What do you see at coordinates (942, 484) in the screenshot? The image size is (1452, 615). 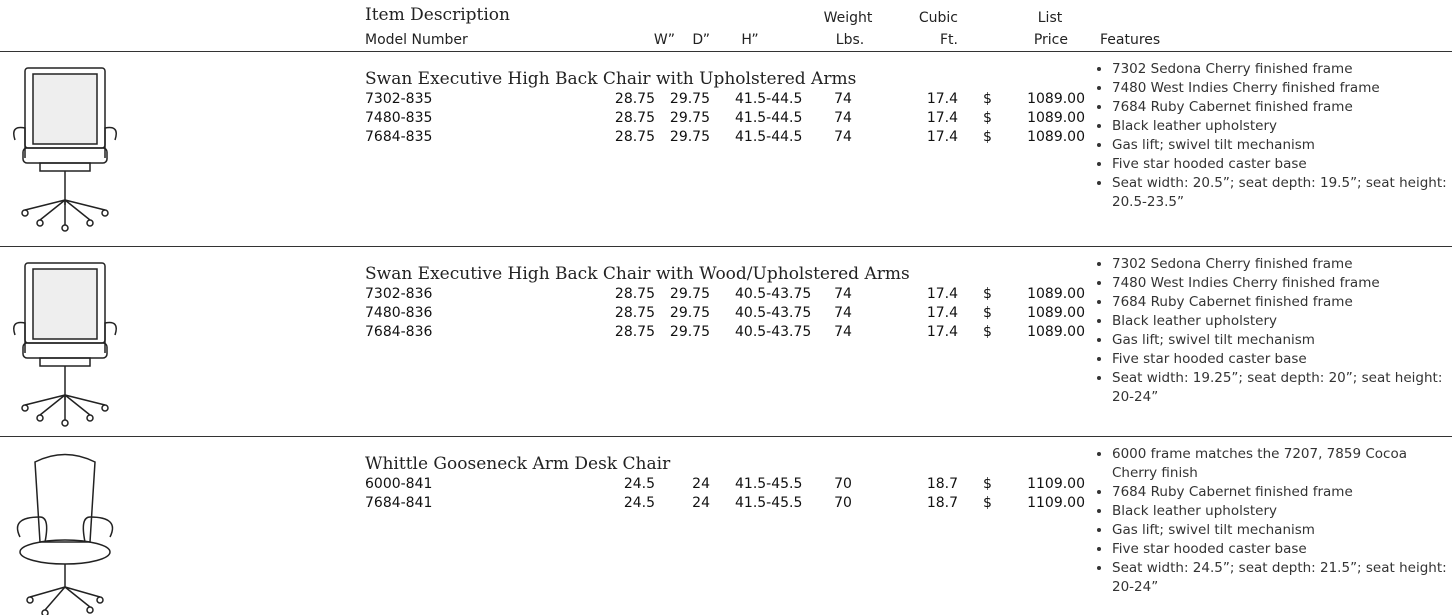 I see `cell: 18.7` at bounding box center [942, 484].